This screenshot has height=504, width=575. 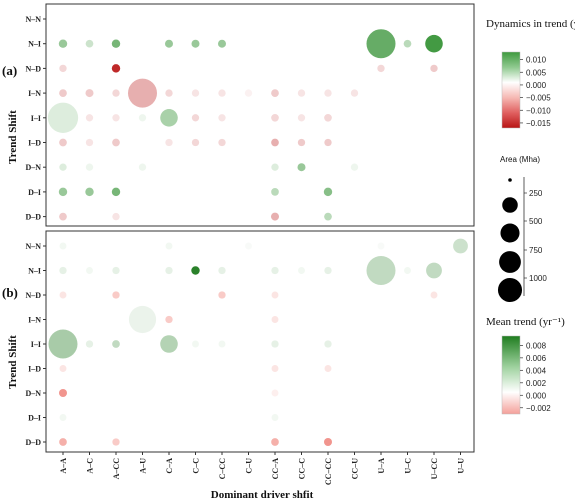 What do you see at coordinates (195, 118) in the screenshot?
I see `bubble-a-c-c-i-i` at bounding box center [195, 118].